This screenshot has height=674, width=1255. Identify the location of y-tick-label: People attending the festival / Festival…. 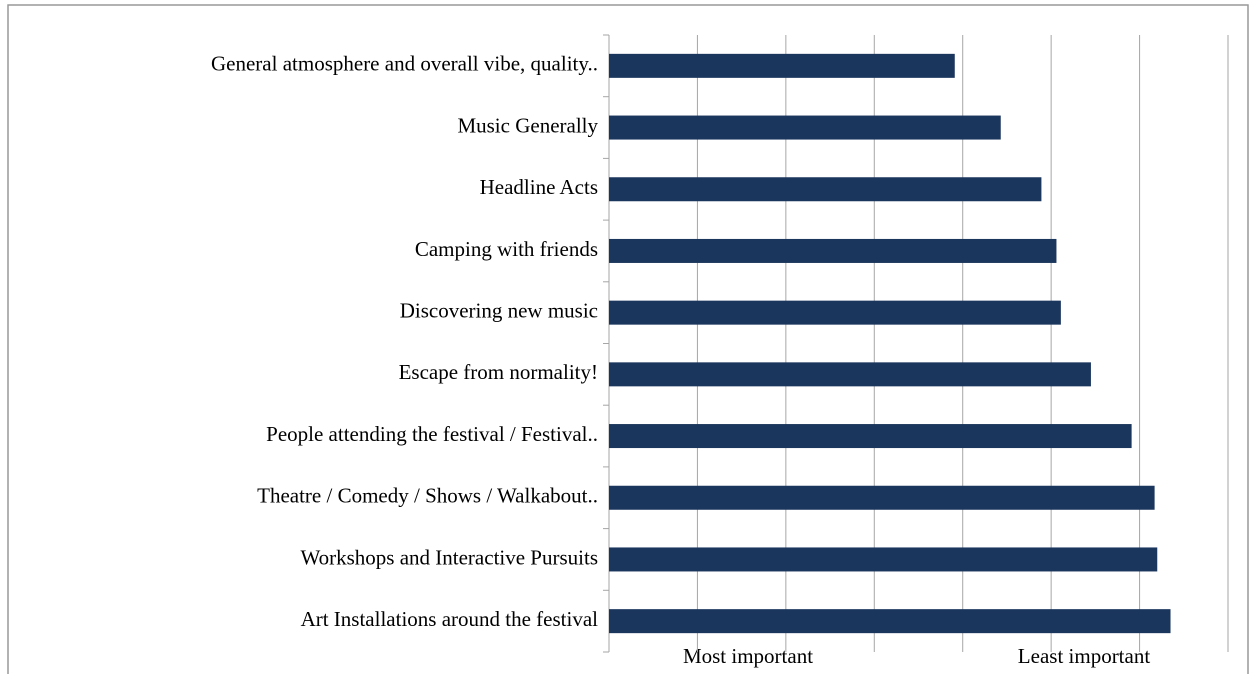
(432, 434).